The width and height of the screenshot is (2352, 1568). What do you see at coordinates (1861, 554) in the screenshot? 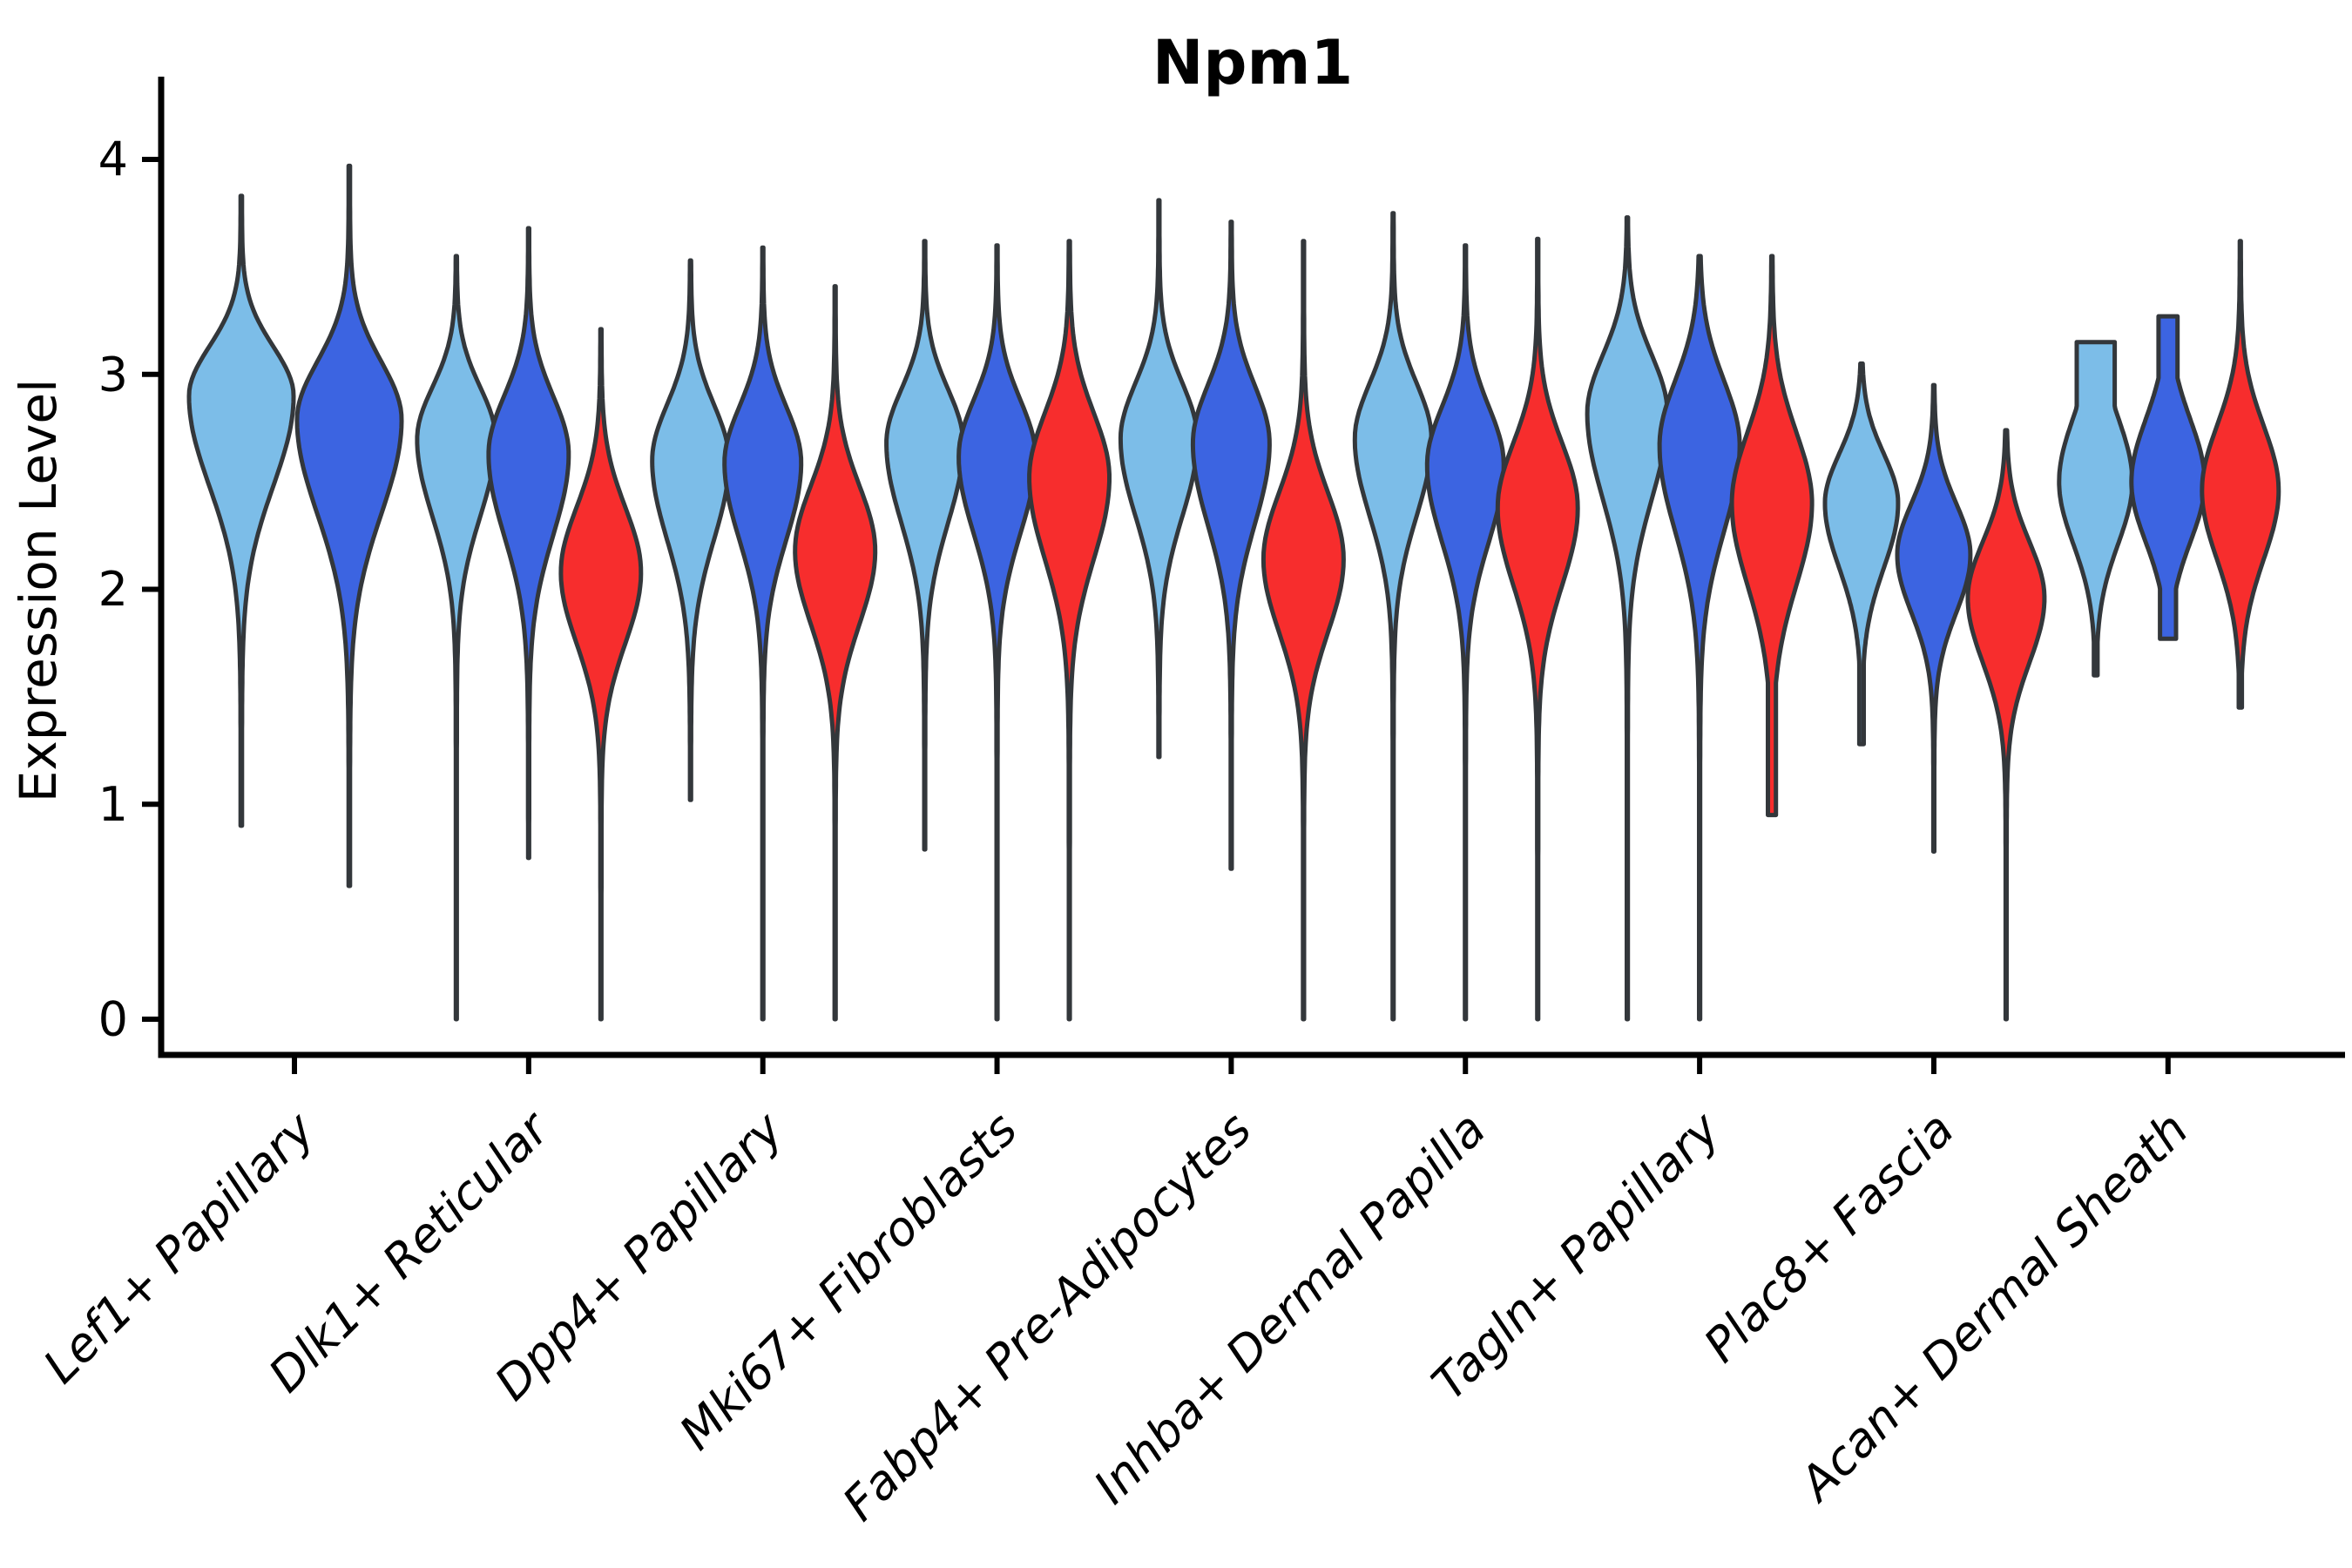
I see `violin-Plac8+-light-blue` at bounding box center [1861, 554].